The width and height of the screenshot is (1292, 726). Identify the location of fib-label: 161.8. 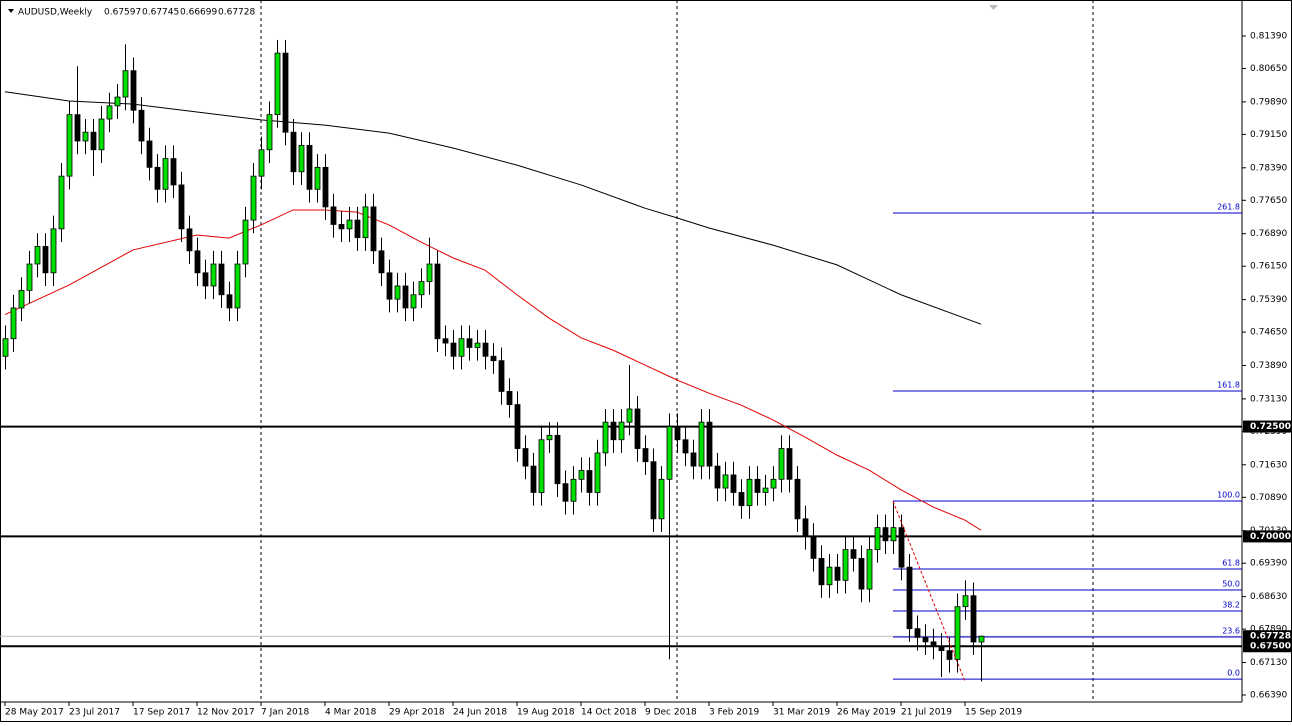
(1228, 385).